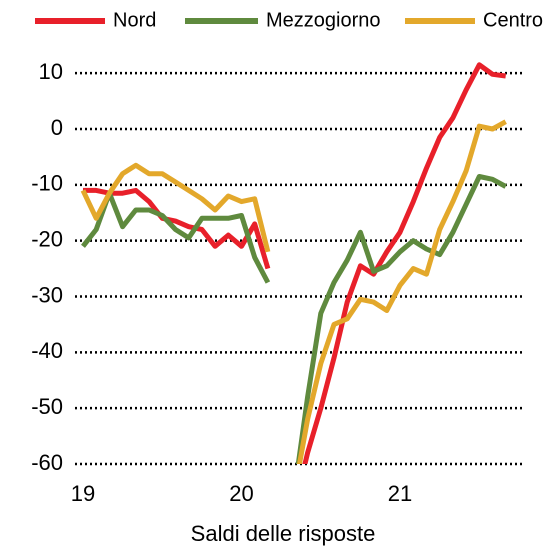  What do you see at coordinates (323, 20) in the screenshot?
I see `legend-label: Mezzogiorno` at bounding box center [323, 20].